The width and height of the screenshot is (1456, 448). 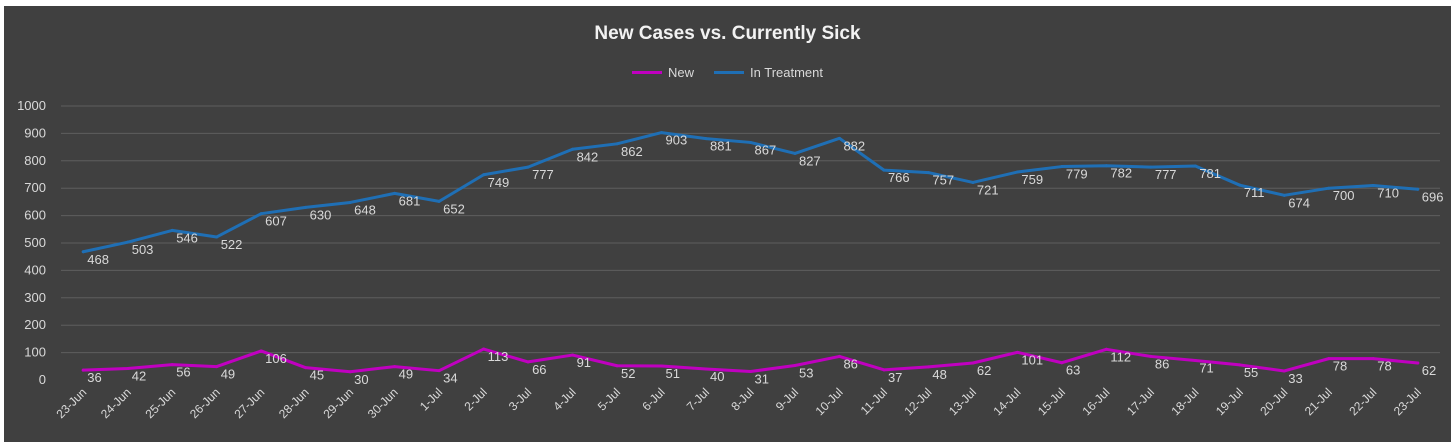 What do you see at coordinates (475, 399) in the screenshot?
I see `x-tick-label: 2-Jul` at bounding box center [475, 399].